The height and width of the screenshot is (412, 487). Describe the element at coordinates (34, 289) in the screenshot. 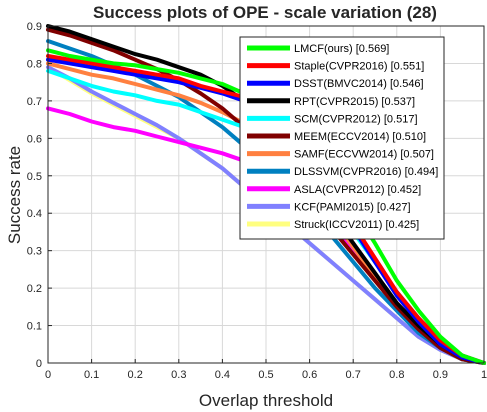

I see `y-tick-label: 0.2` at that location.